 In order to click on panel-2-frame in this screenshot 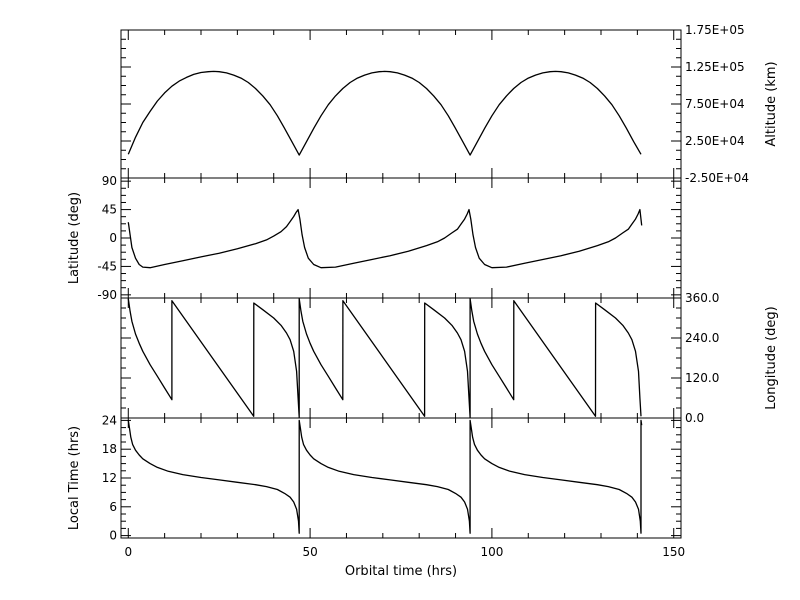, I will do `click(401, 238)`.